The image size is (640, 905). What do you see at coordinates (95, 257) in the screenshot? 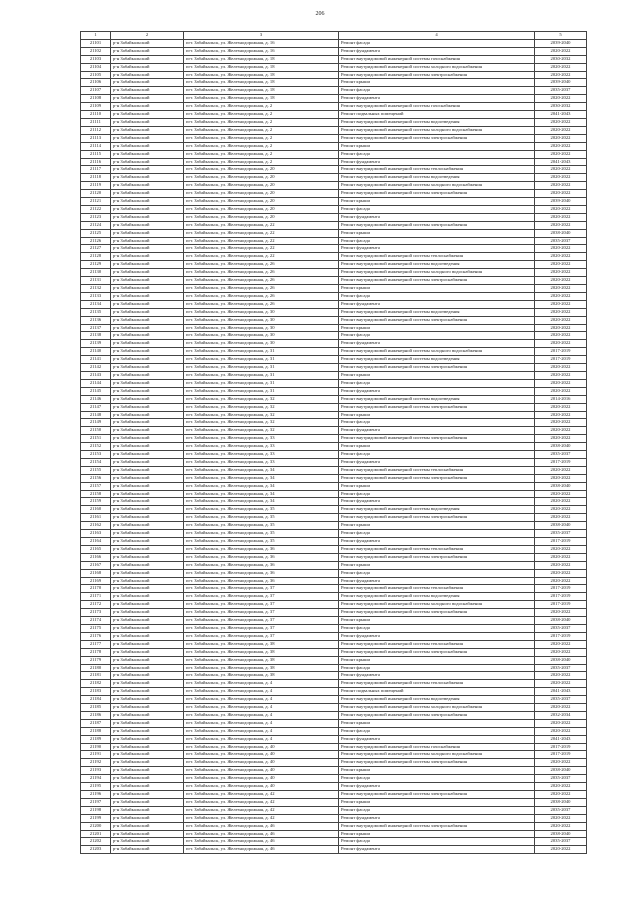
I see `row-number: 21128` at bounding box center [95, 257].